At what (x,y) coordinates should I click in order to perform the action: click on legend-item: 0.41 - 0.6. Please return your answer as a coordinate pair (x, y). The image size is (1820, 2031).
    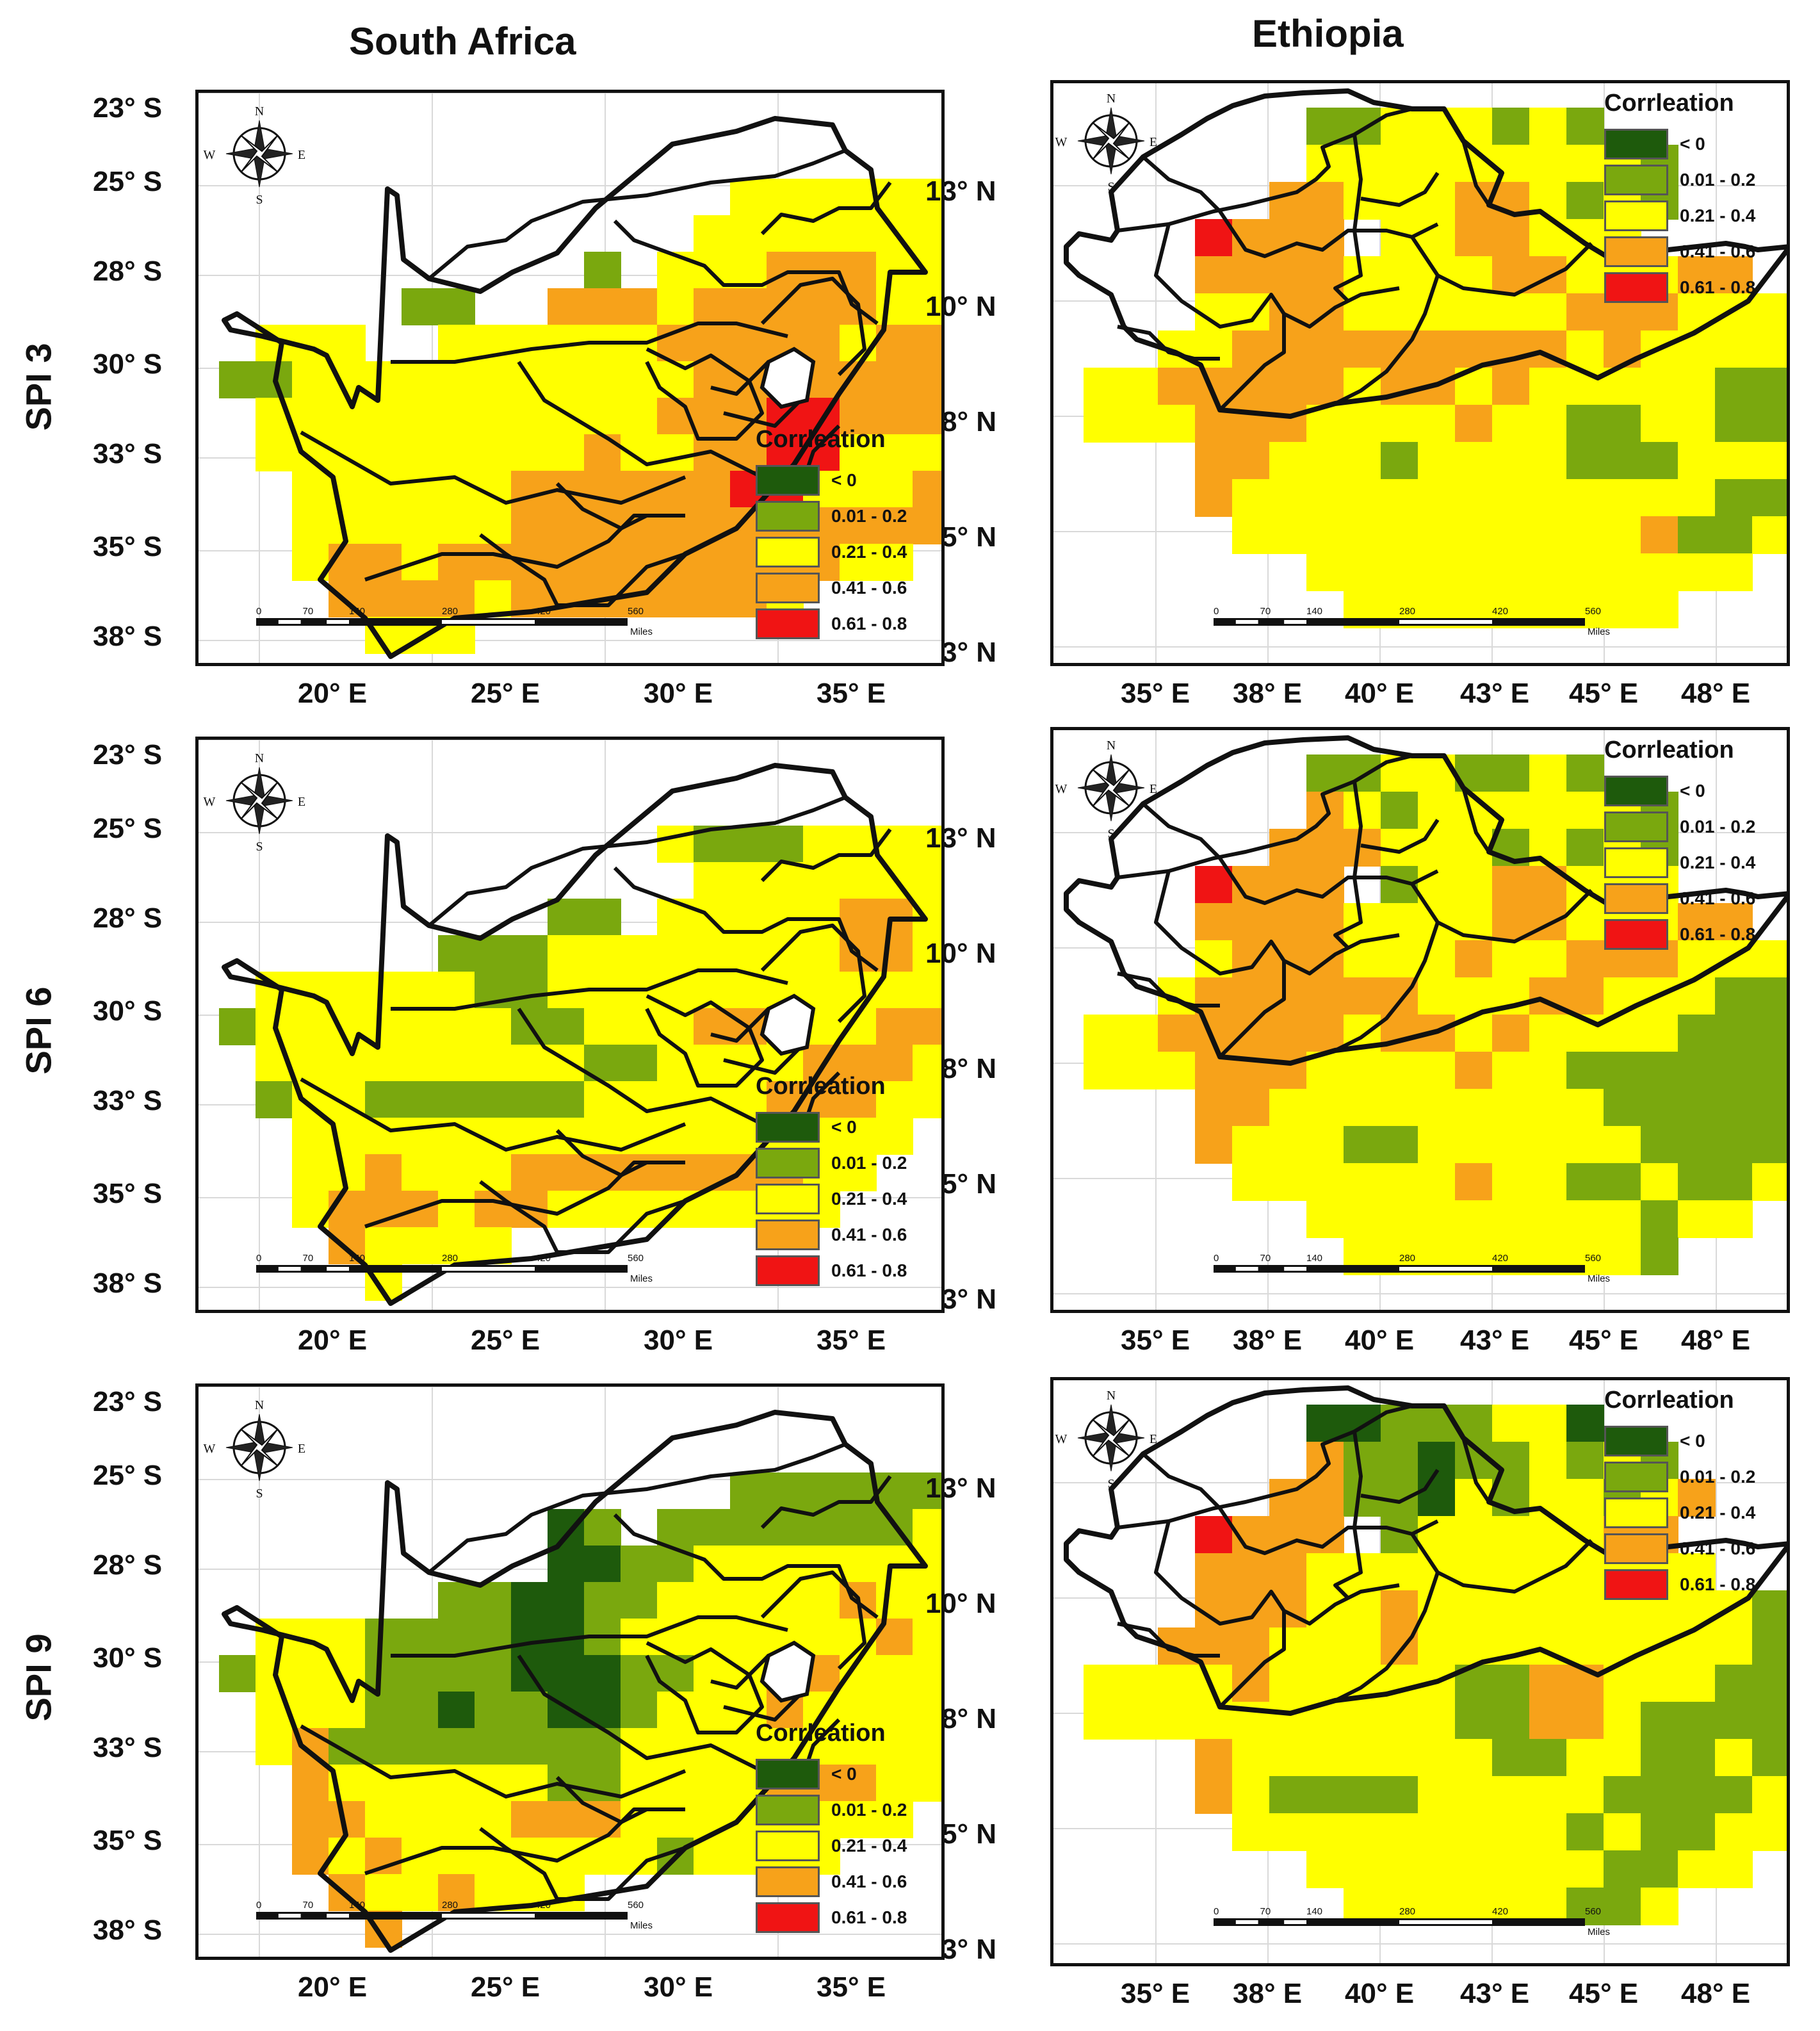
    Looking at the image, I should click on (831, 1882).